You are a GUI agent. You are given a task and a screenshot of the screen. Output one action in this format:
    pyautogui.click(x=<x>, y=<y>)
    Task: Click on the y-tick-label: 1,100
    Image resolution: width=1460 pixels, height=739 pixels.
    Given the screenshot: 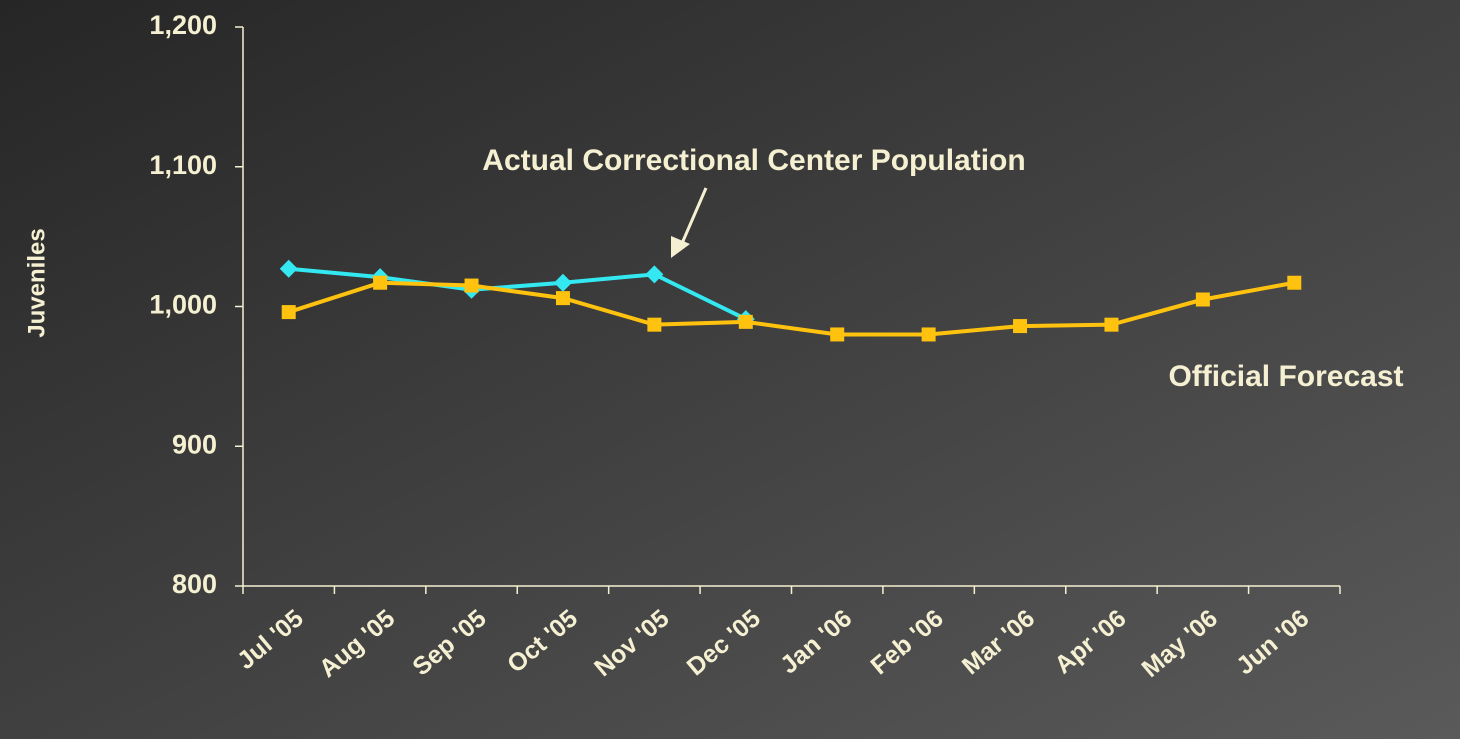 What is the action you would take?
    pyautogui.click(x=183, y=165)
    